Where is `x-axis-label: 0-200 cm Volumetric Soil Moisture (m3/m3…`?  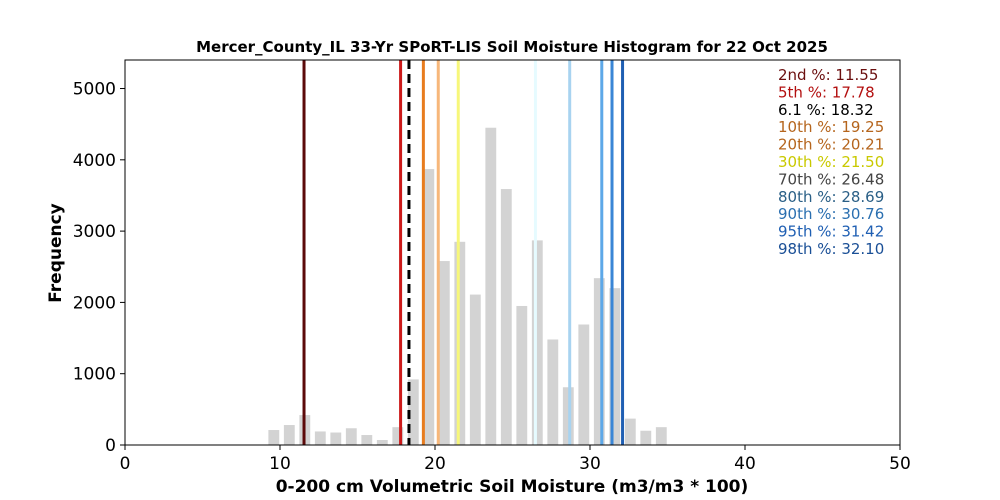 x-axis-label: 0-200 cm Volumetric Soil Moisture (m3/m3… is located at coordinates (512, 487).